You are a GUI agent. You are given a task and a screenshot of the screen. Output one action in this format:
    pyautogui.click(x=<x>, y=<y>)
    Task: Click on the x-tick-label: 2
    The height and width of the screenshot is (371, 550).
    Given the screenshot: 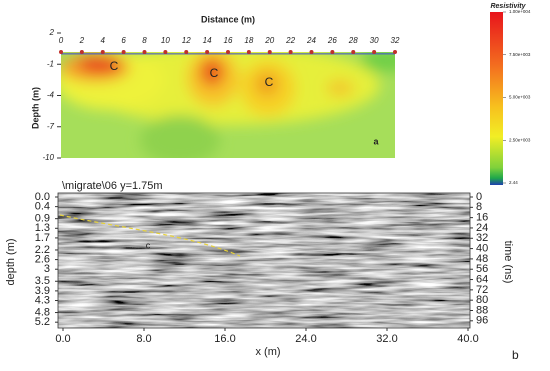 What is the action you would take?
    pyautogui.click(x=82, y=40)
    